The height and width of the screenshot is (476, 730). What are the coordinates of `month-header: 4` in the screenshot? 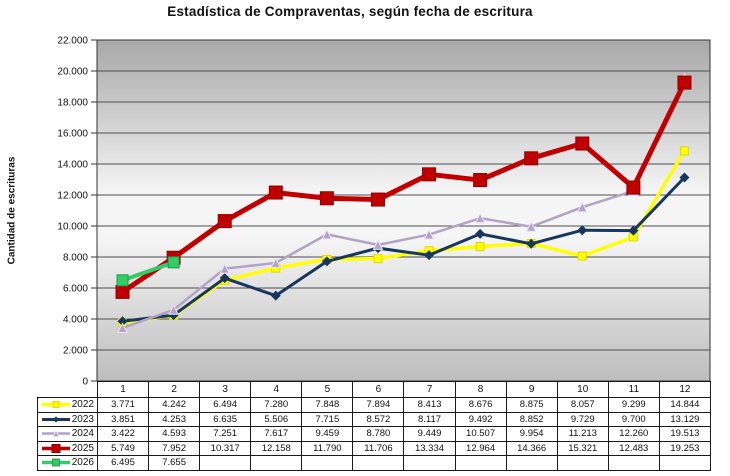 It's located at (276, 389).